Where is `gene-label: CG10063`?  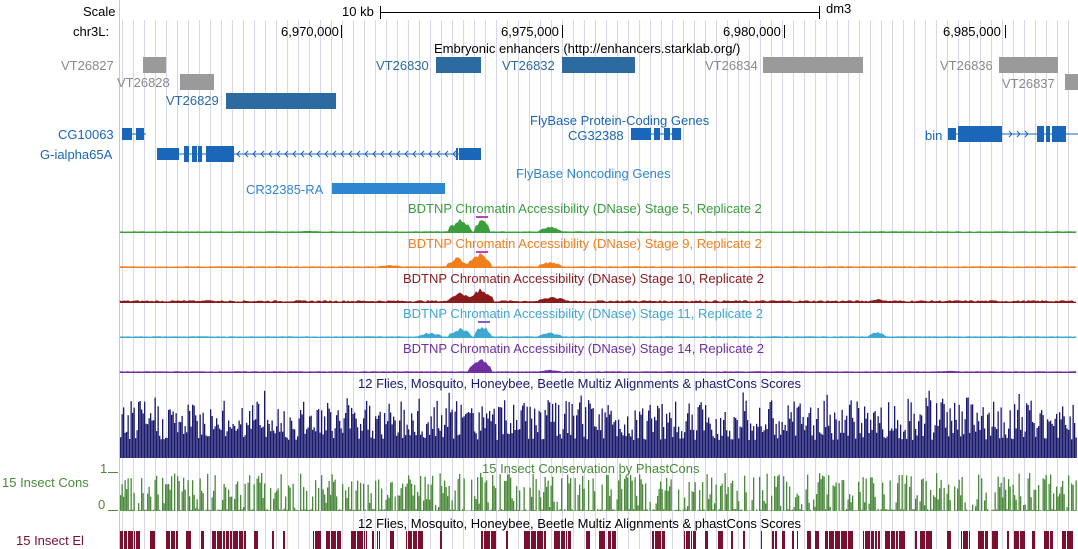 gene-label: CG10063 is located at coordinates (86, 134).